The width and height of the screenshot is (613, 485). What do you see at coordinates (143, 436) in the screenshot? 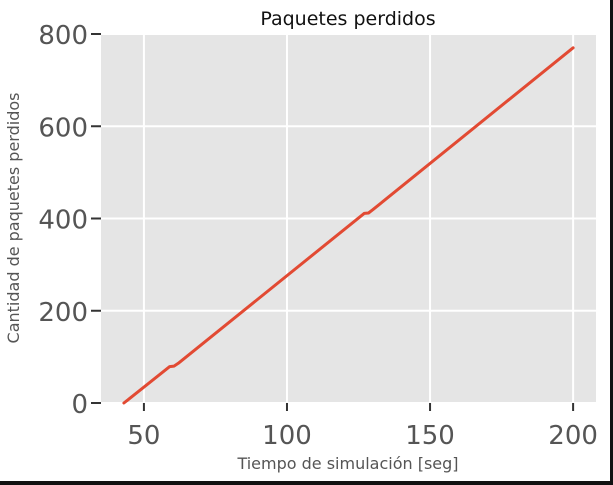
I see `x-tick-label: 50` at bounding box center [143, 436].